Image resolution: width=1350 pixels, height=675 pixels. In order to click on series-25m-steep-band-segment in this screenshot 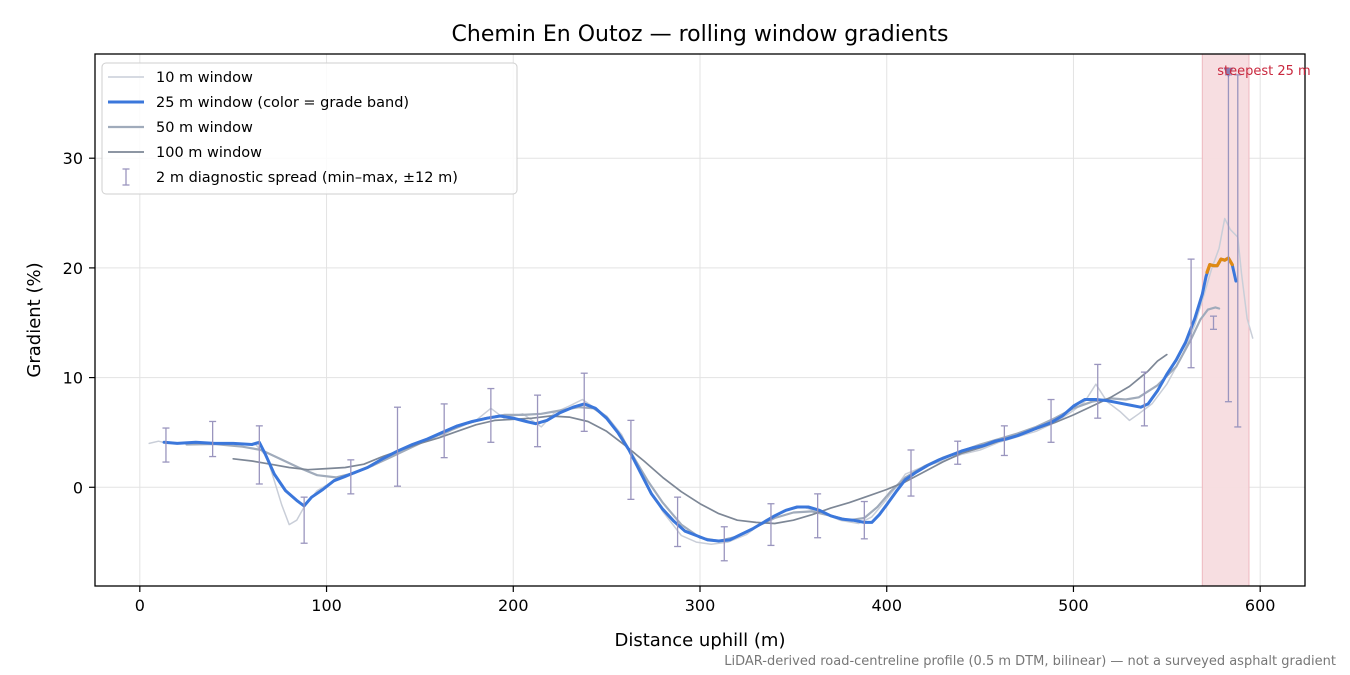, I will do `click(1219, 265)`.